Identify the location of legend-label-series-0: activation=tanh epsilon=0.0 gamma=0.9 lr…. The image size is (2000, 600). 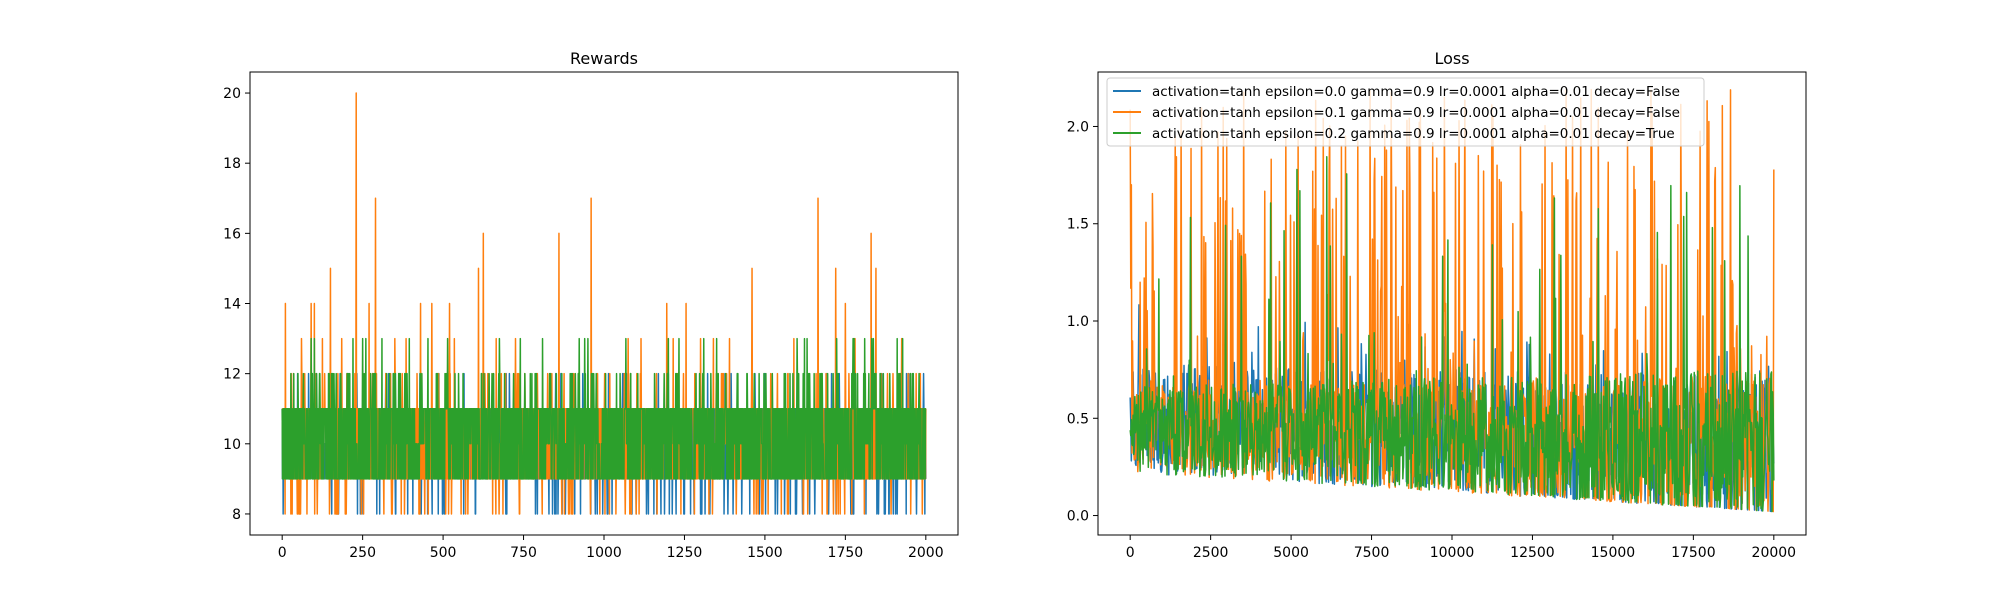
(1416, 92).